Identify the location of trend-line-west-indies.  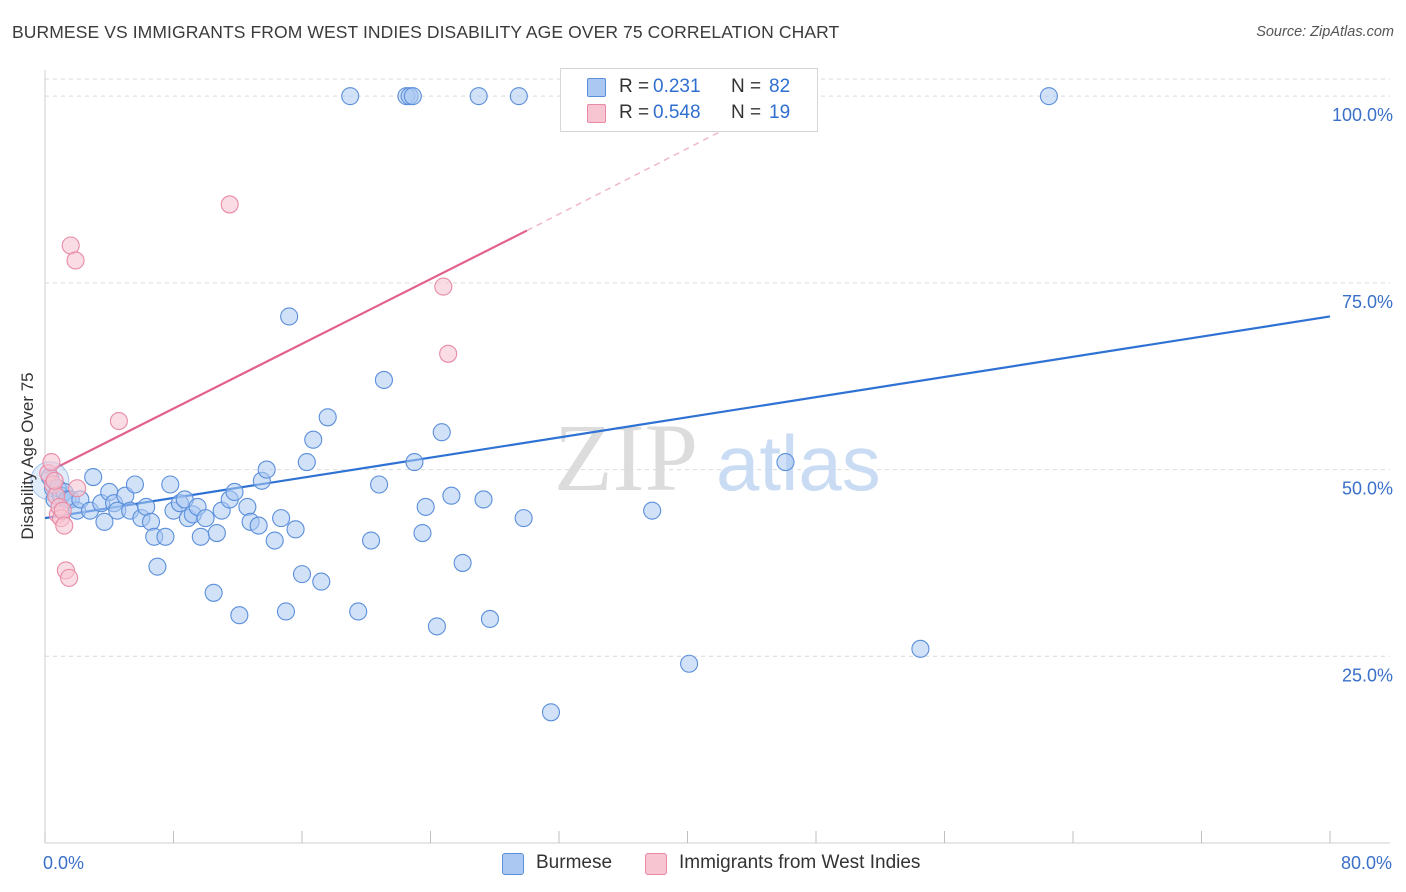
(286, 352).